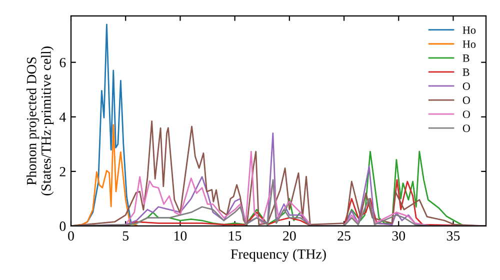 This screenshot has width=500, height=280. I want to click on x-tick-label: 0, so click(71, 236).